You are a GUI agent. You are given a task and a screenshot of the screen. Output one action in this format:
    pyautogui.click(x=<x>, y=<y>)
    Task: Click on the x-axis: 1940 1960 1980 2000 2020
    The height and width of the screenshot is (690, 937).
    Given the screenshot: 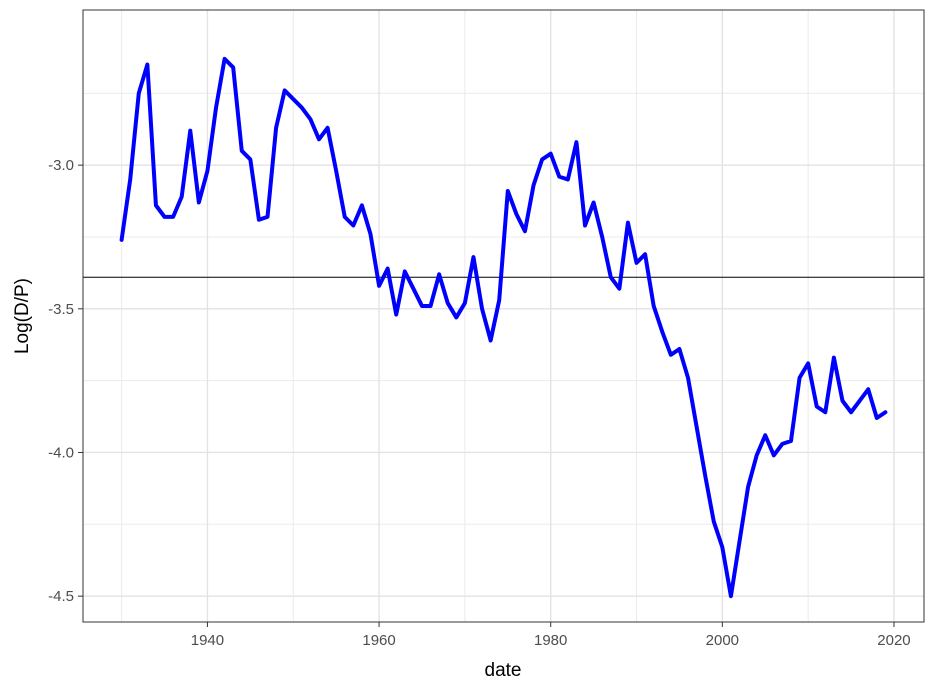 What is the action you would take?
    pyautogui.click(x=551, y=635)
    